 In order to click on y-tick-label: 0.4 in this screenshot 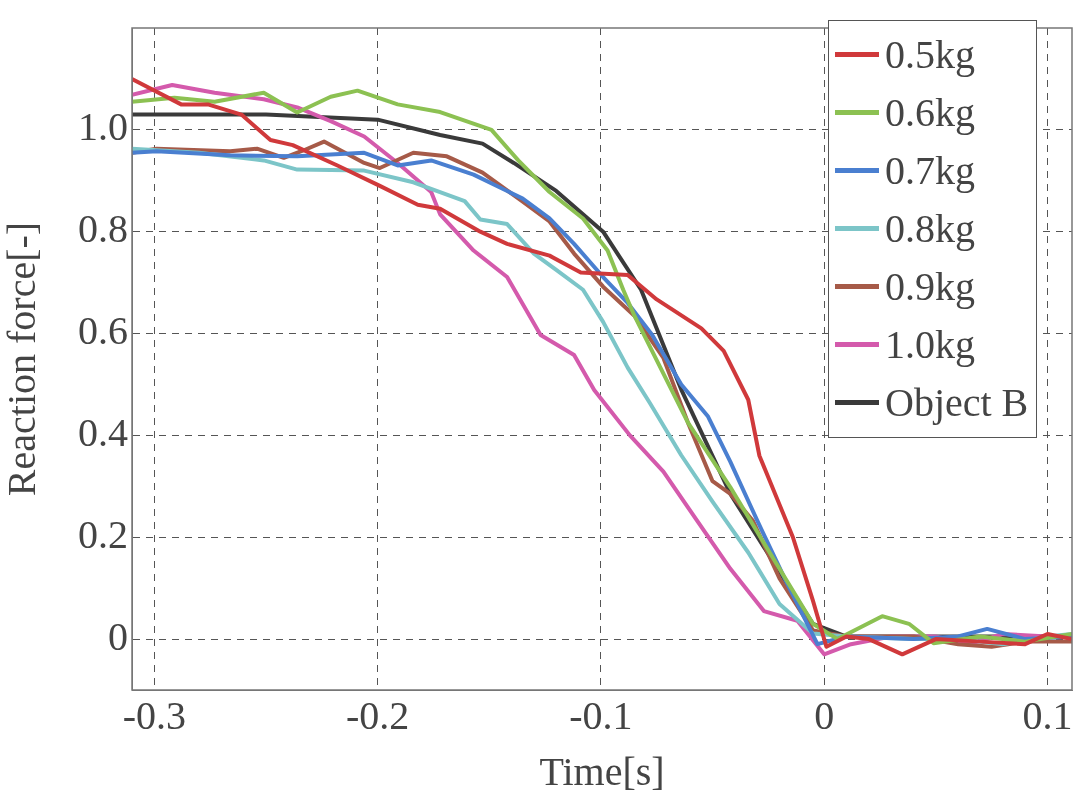, I will do `click(103, 432)`.